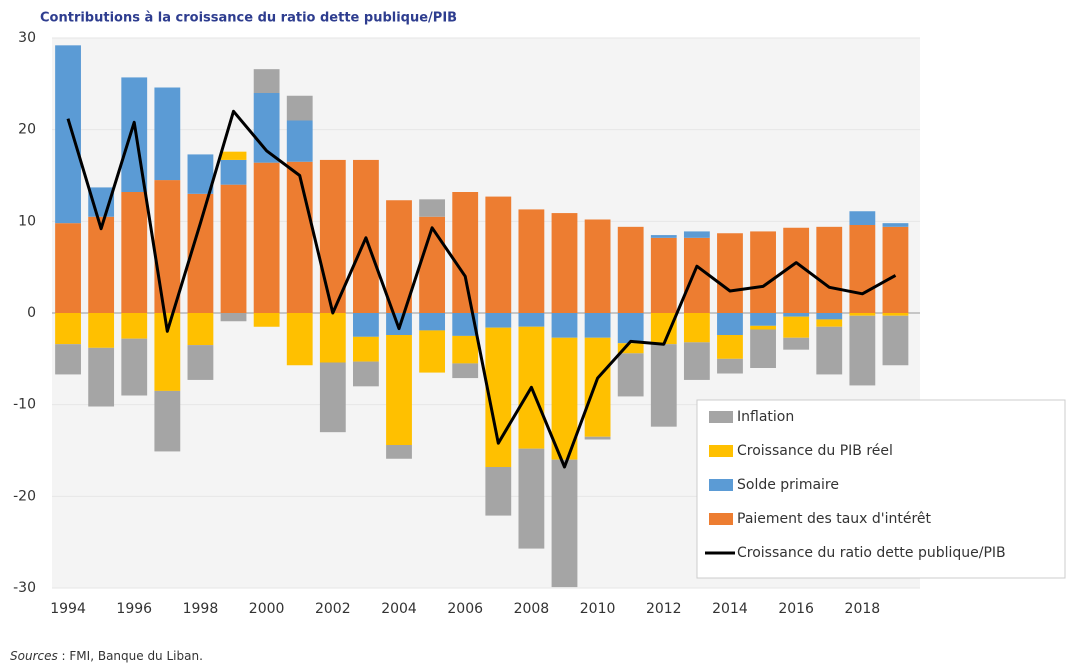 The image size is (1067, 670). What do you see at coordinates (834, 519) in the screenshot?
I see `legend-label: Paiement des taux d'intérêt` at bounding box center [834, 519].